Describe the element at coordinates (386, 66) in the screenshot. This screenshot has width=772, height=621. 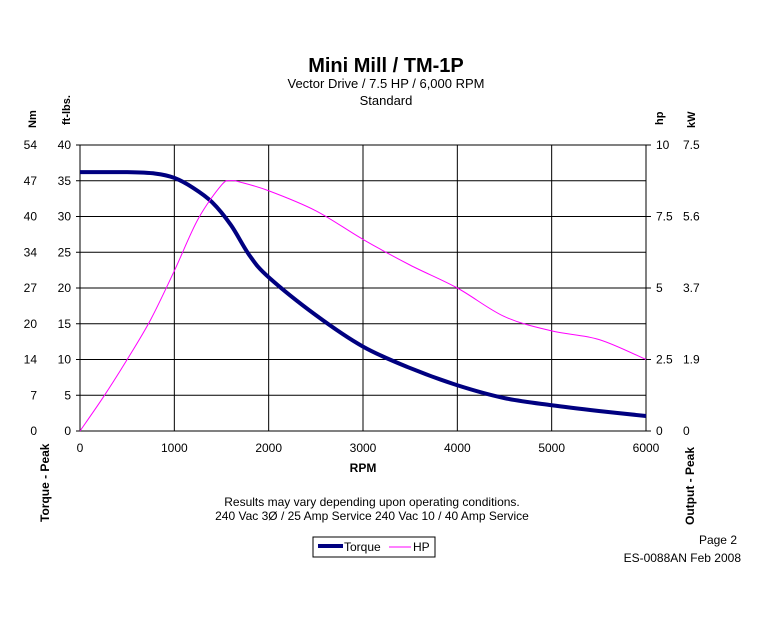
I see `chart-title: Mini Mill / TM-1P` at that location.